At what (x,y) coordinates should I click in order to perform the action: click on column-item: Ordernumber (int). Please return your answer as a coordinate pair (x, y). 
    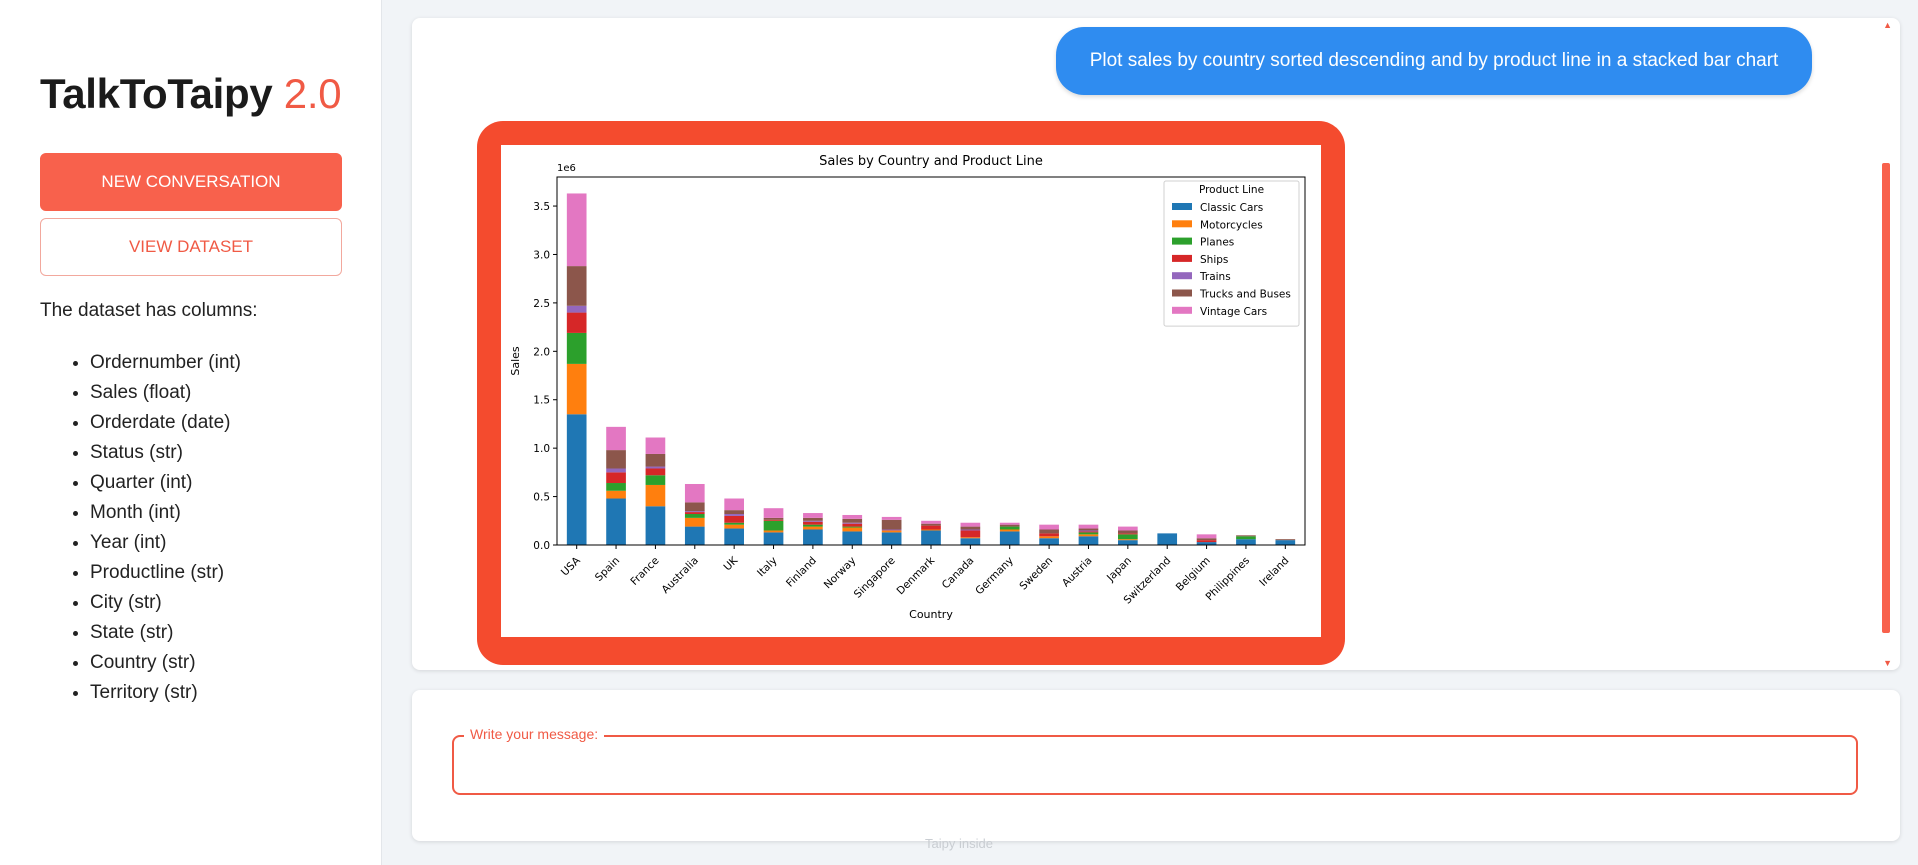
    Looking at the image, I should click on (165, 363).